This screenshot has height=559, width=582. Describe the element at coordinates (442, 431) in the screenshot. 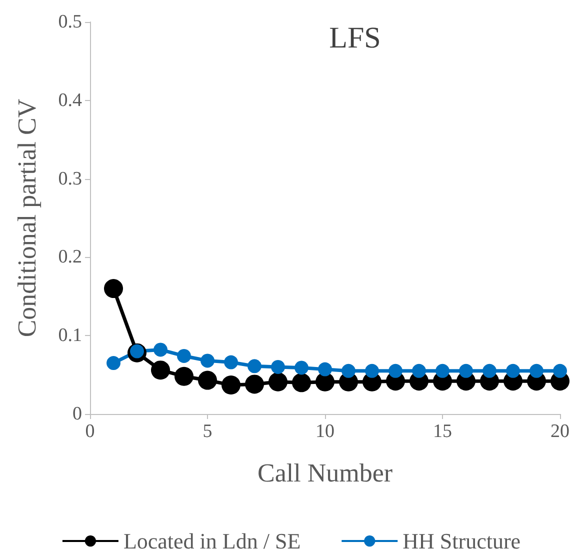

I see `x-tick-label: 15` at that location.